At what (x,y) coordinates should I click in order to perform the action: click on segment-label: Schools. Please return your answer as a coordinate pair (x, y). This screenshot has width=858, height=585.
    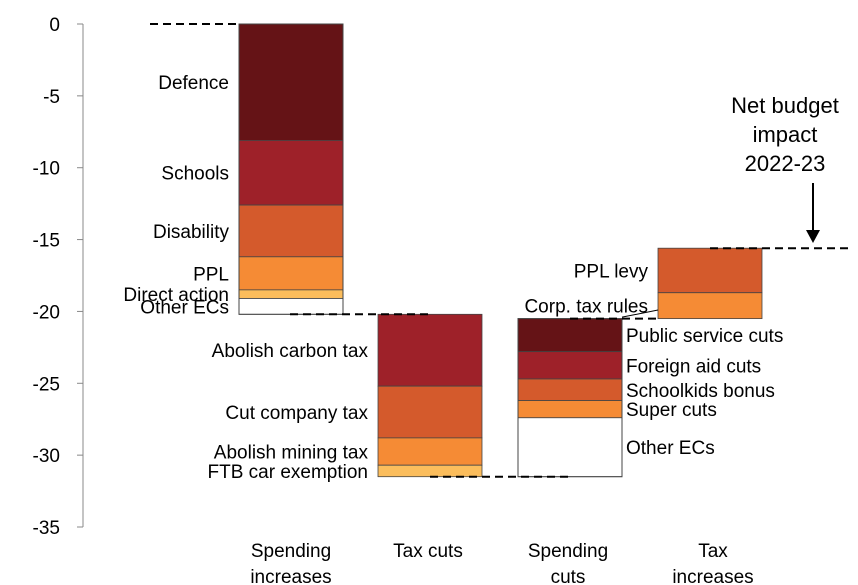
    Looking at the image, I should click on (195, 174).